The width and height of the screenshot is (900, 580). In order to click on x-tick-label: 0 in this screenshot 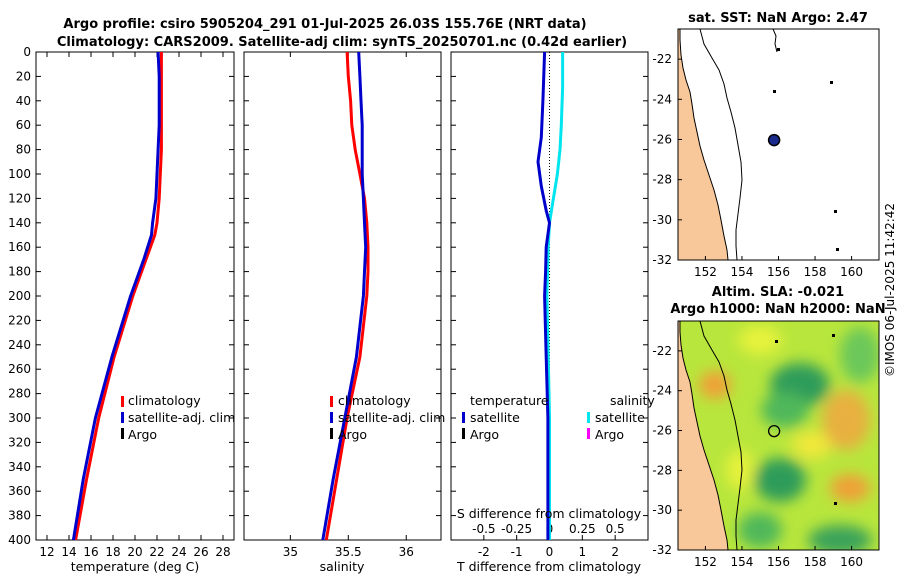, I will do `click(550, 552)`.